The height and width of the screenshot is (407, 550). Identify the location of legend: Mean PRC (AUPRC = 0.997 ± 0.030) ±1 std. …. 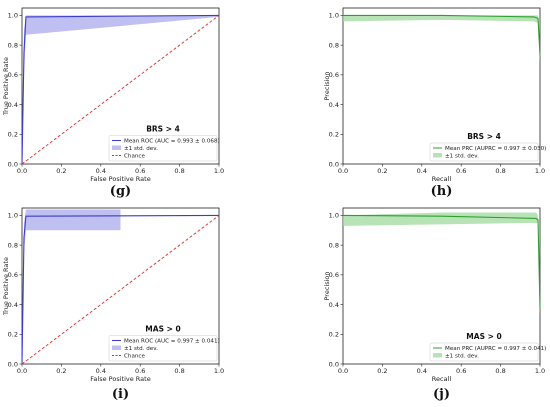
(487, 152).